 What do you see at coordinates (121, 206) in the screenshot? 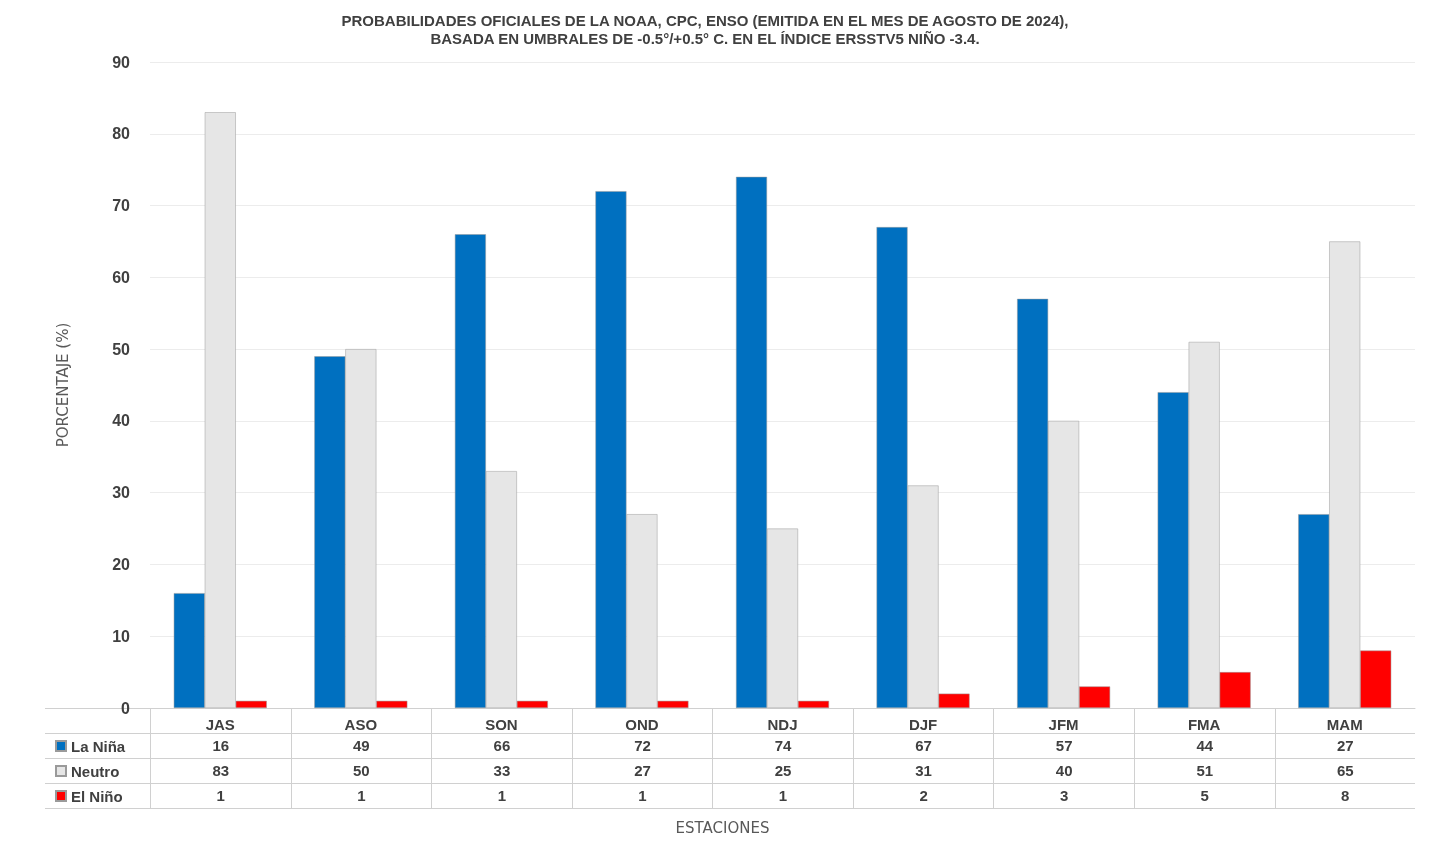
I see `y-tick-label: 70` at bounding box center [121, 206].